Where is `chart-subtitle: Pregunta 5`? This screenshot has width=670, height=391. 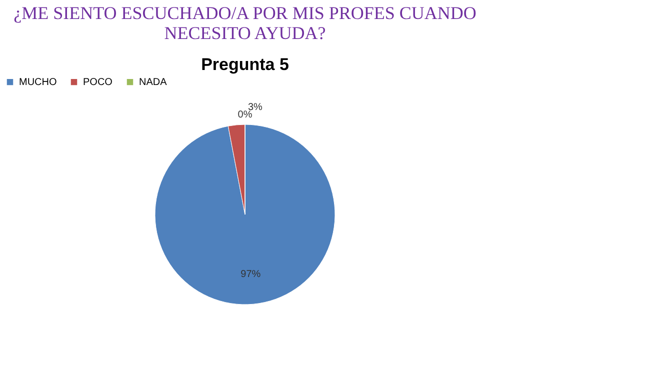
chart-subtitle: Pregunta 5 is located at coordinates (245, 64).